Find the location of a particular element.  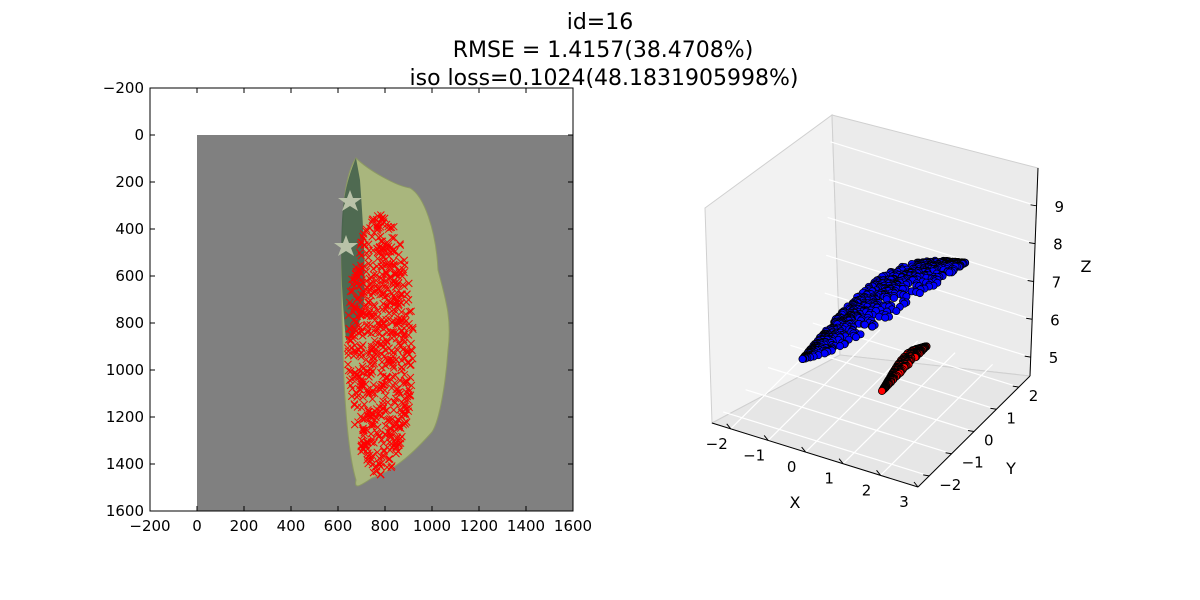

y-tick-label: 1 is located at coordinates (1011, 418).